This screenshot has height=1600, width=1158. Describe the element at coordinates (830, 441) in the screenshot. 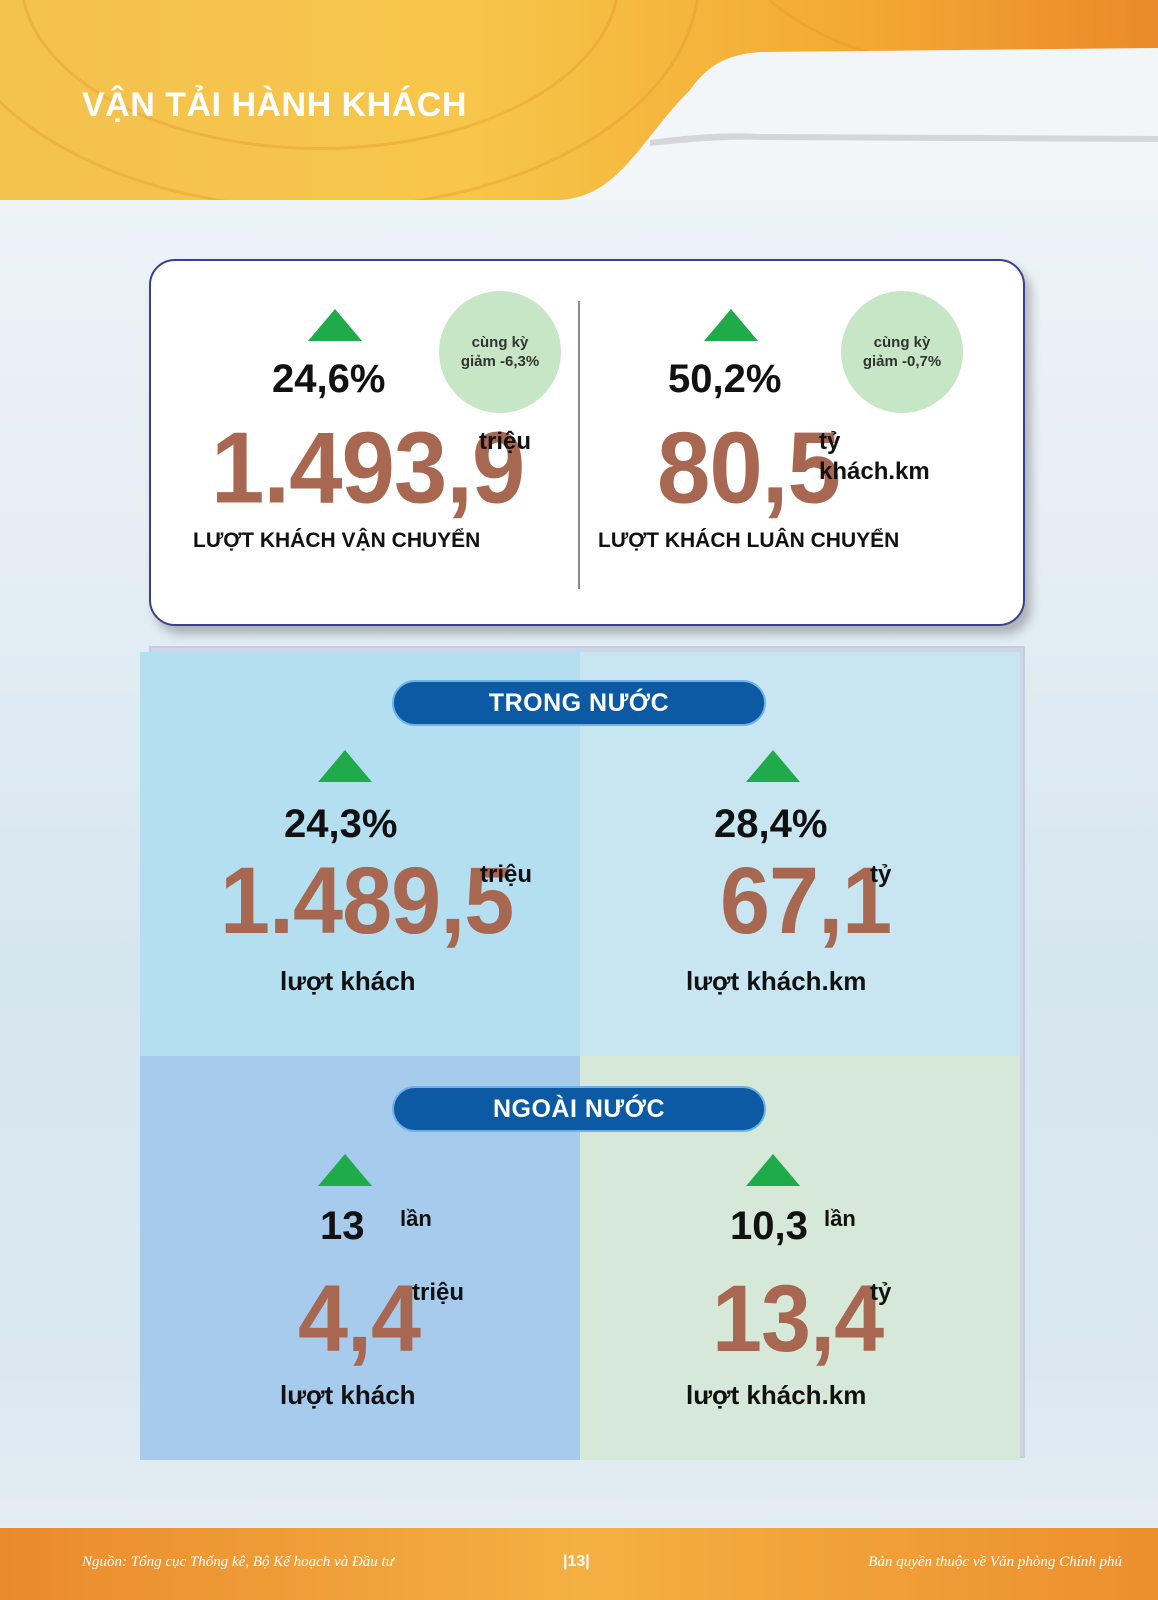

I see `value-unit-line: tỷ` at that location.